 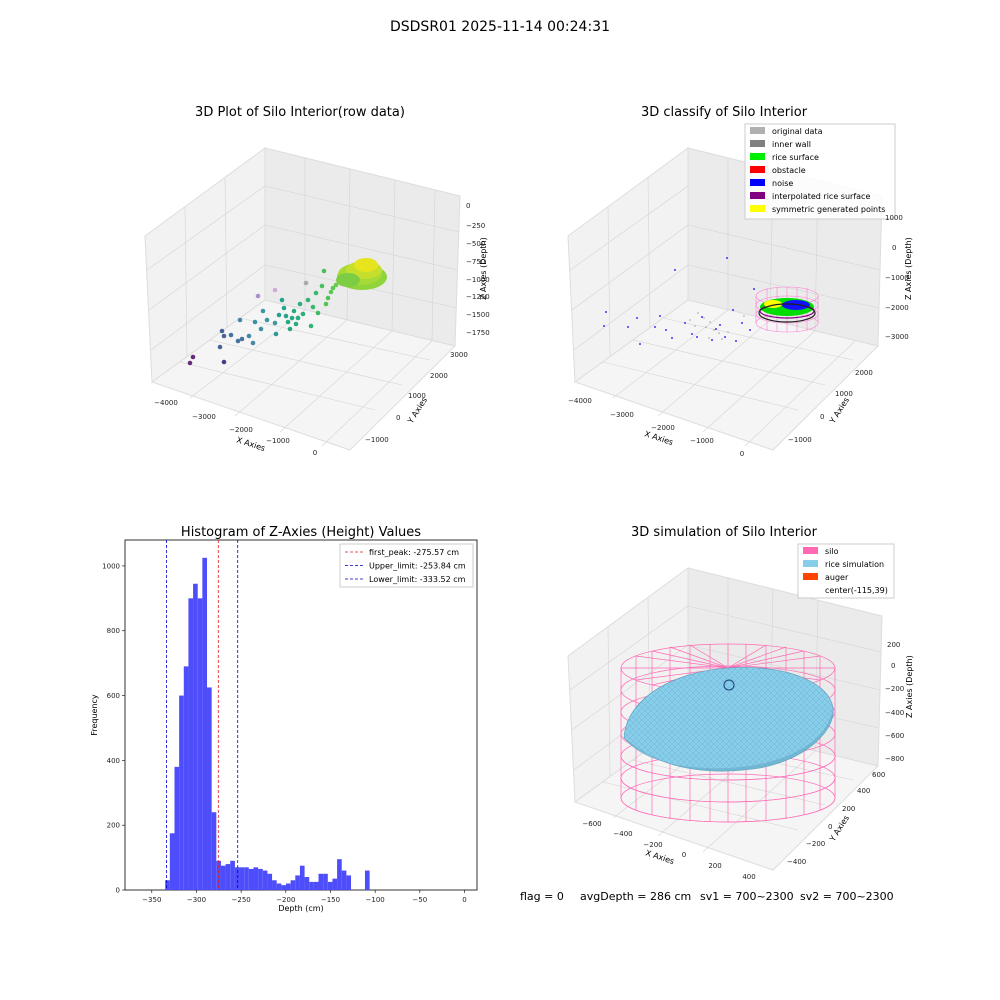 I want to click on sim-legend-label: silo, so click(x=832, y=551).